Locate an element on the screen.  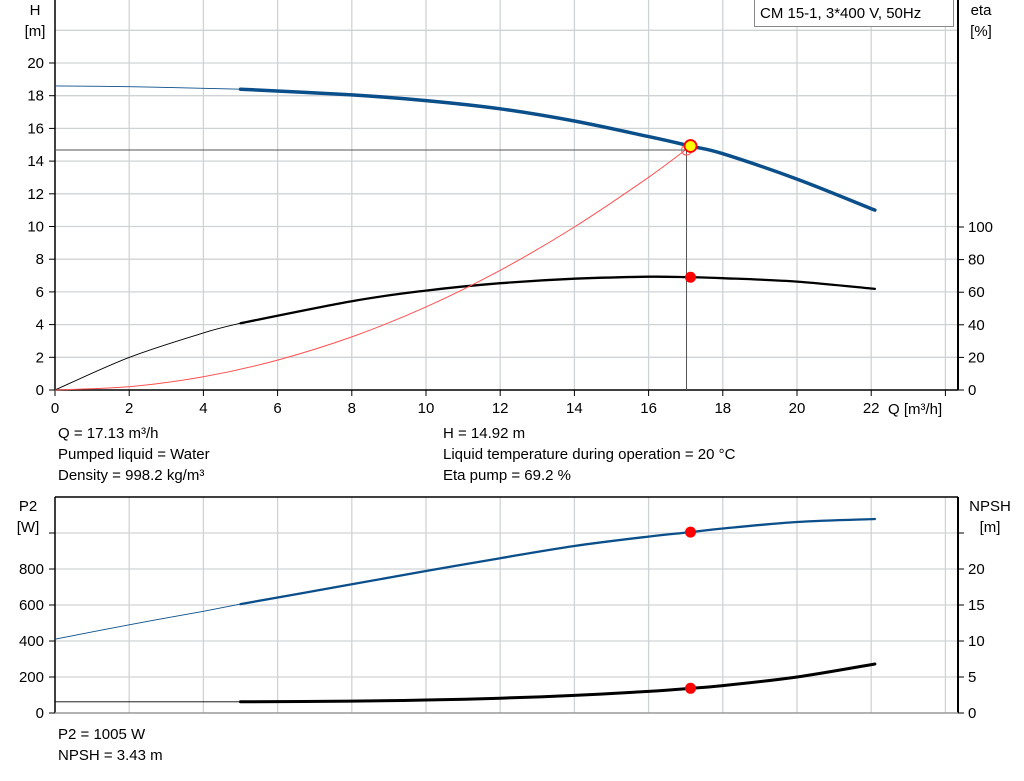
bottom-y-tick-label: 0 is located at coordinates (40, 713).